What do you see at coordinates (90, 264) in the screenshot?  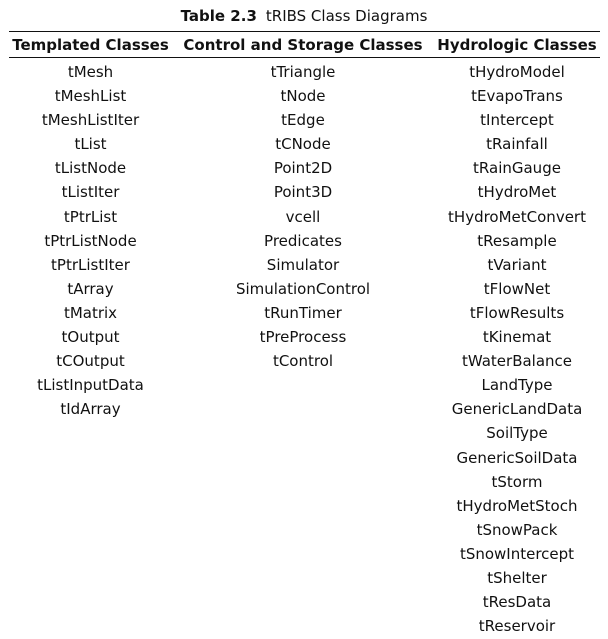 I see `class-name-cell: tPtrListIter` at bounding box center [90, 264].